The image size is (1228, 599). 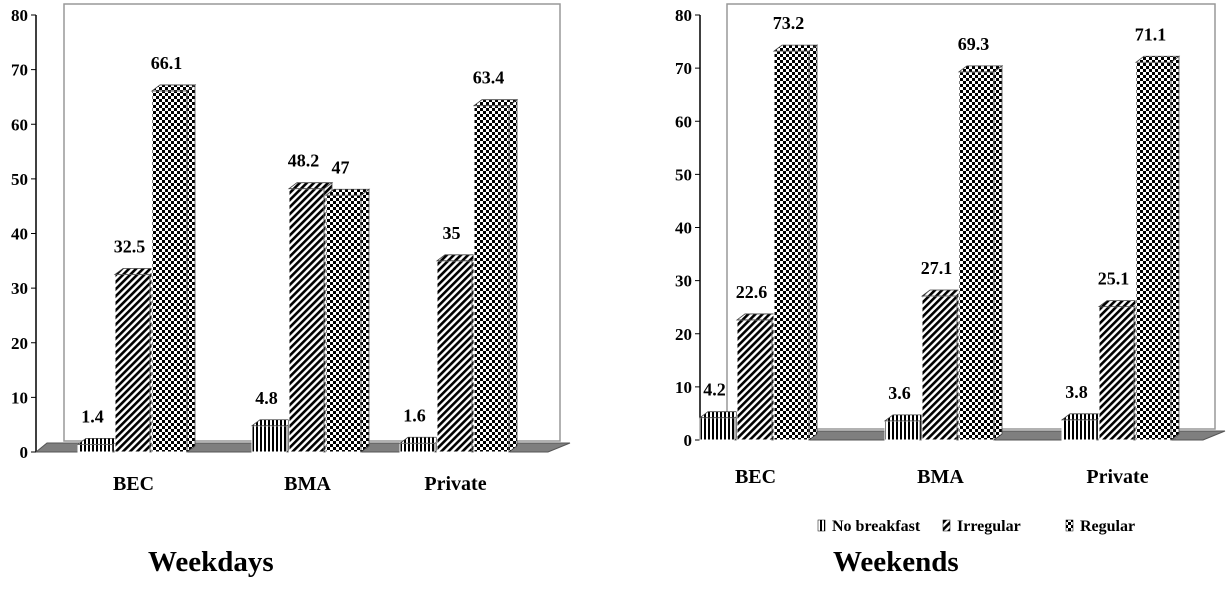 I want to click on bar-irregular-bma, so click(x=943, y=365).